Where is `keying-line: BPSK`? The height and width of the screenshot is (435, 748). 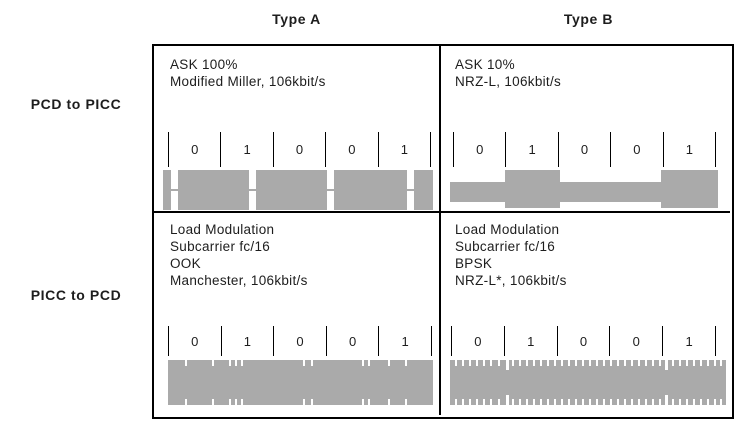 keying-line: BPSK is located at coordinates (474, 263).